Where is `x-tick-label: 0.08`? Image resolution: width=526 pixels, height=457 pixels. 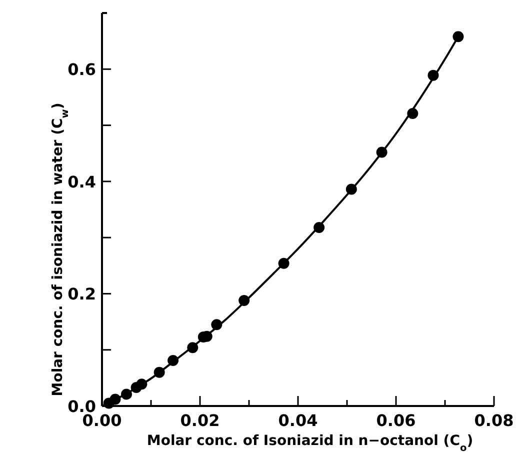
x-tick-label: 0.08 is located at coordinates (494, 420).